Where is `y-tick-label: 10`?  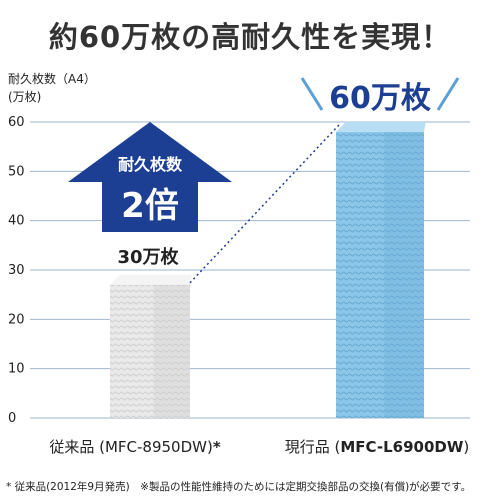 y-tick-label: 10 is located at coordinates (16, 369).